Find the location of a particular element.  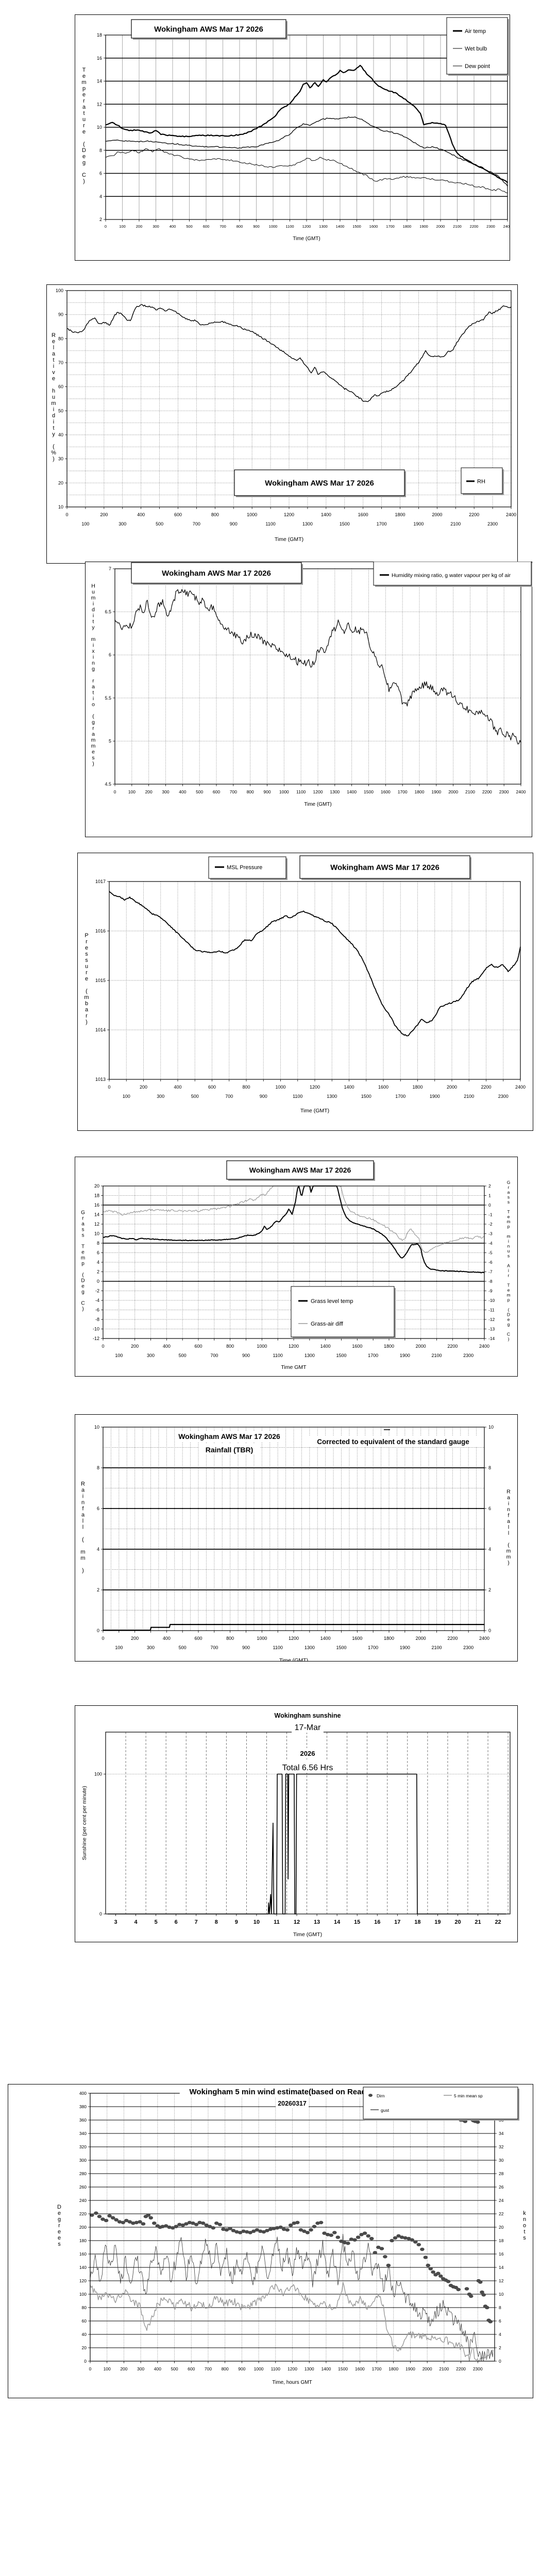

x-tick-label: 9 is located at coordinates (236, 1922).